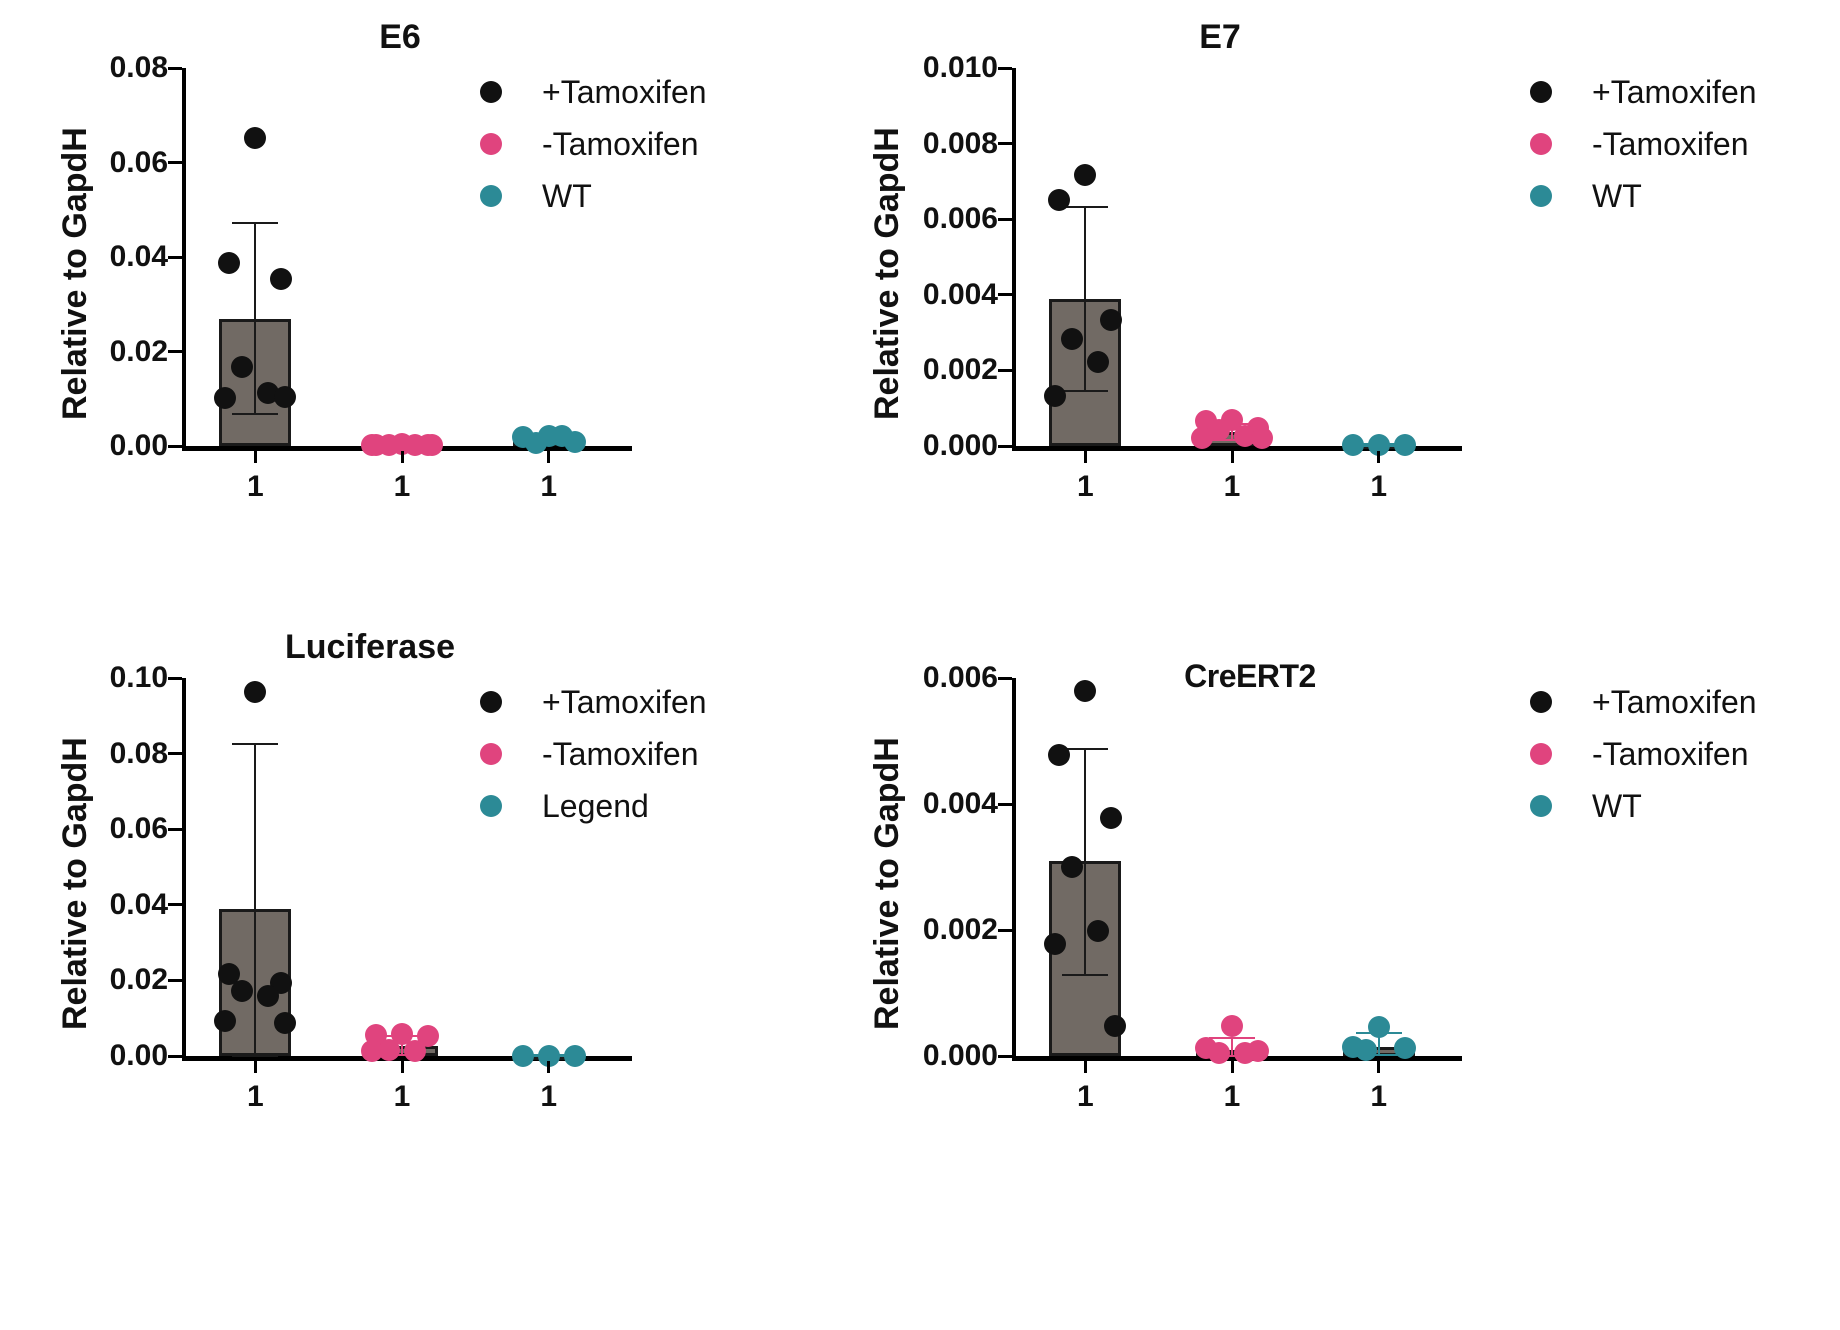 Image resolution: width=1840 pixels, height=1330 pixels. Describe the element at coordinates (1586, 196) in the screenshot. I see `legend-item-e7-2: WT` at that location.